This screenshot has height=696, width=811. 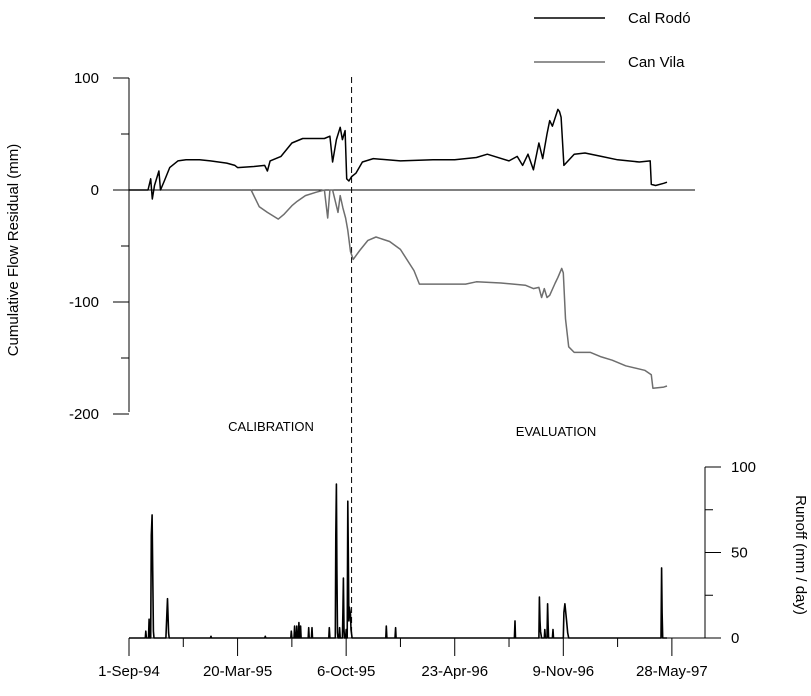 I want to click on x-tick-label: 9-Nov-96, so click(x=563, y=671).